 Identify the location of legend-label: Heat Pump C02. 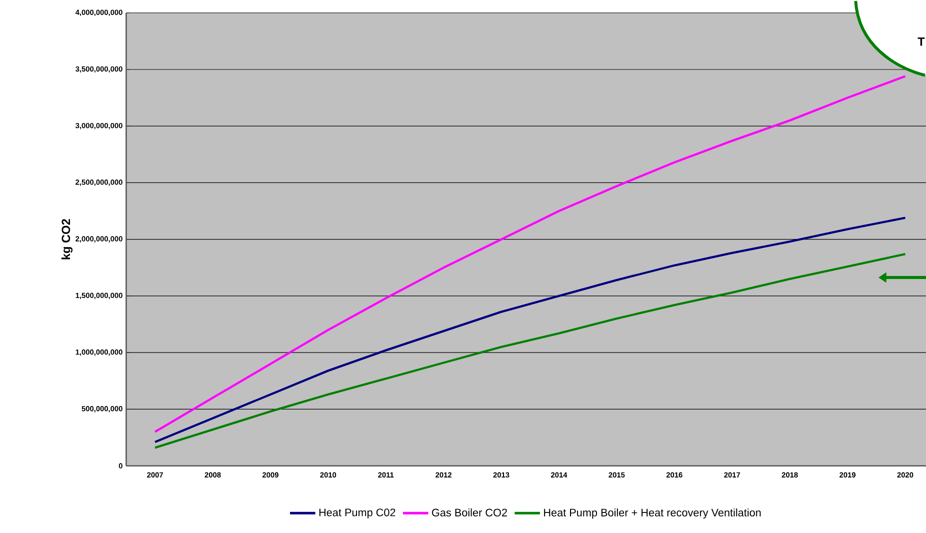
(357, 513).